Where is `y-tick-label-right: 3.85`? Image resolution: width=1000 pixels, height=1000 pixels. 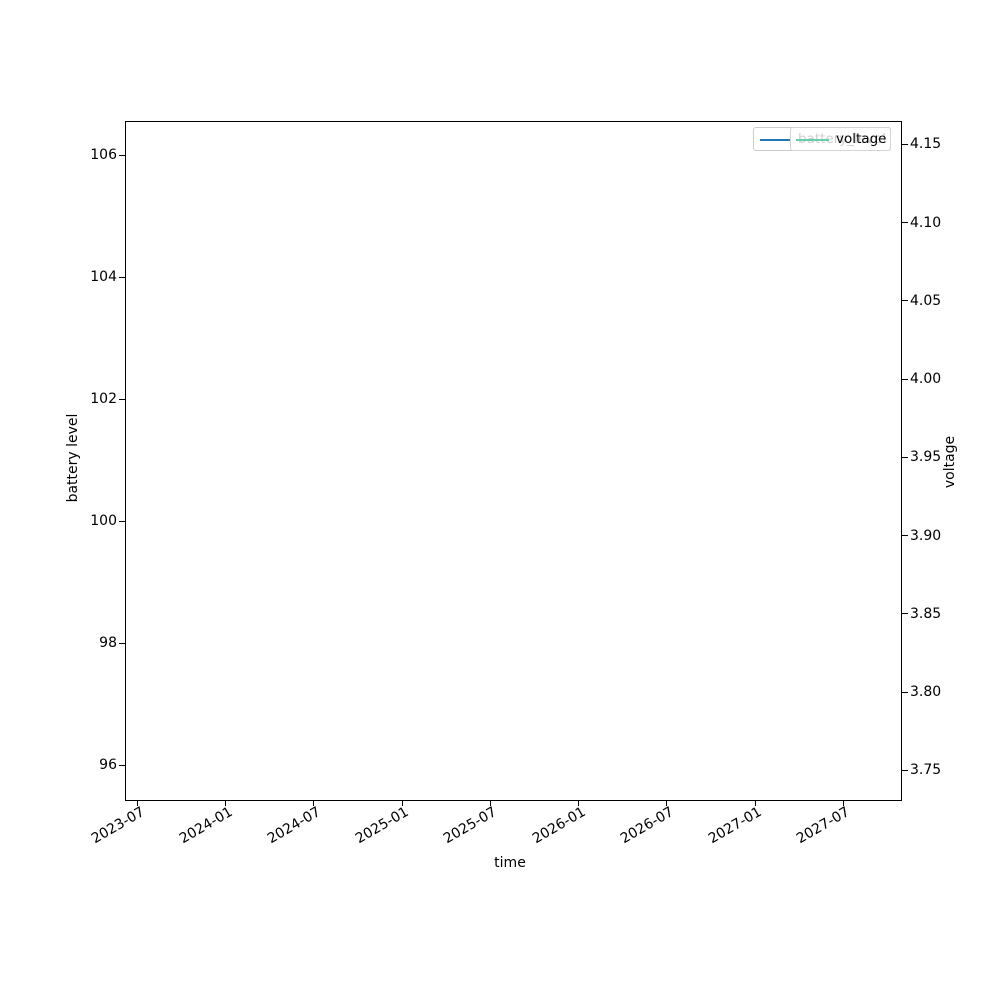
y-tick-label-right: 3.85 is located at coordinates (926, 613).